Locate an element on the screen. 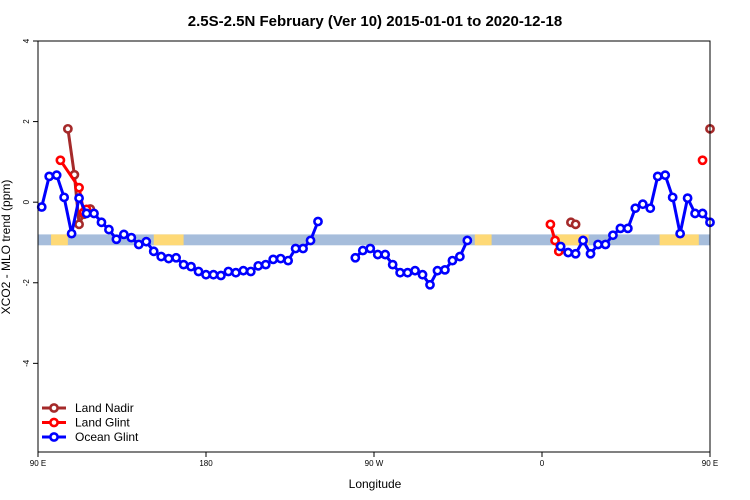 This screenshot has height=500, width=750. x-tick-label: 180 is located at coordinates (206, 463).